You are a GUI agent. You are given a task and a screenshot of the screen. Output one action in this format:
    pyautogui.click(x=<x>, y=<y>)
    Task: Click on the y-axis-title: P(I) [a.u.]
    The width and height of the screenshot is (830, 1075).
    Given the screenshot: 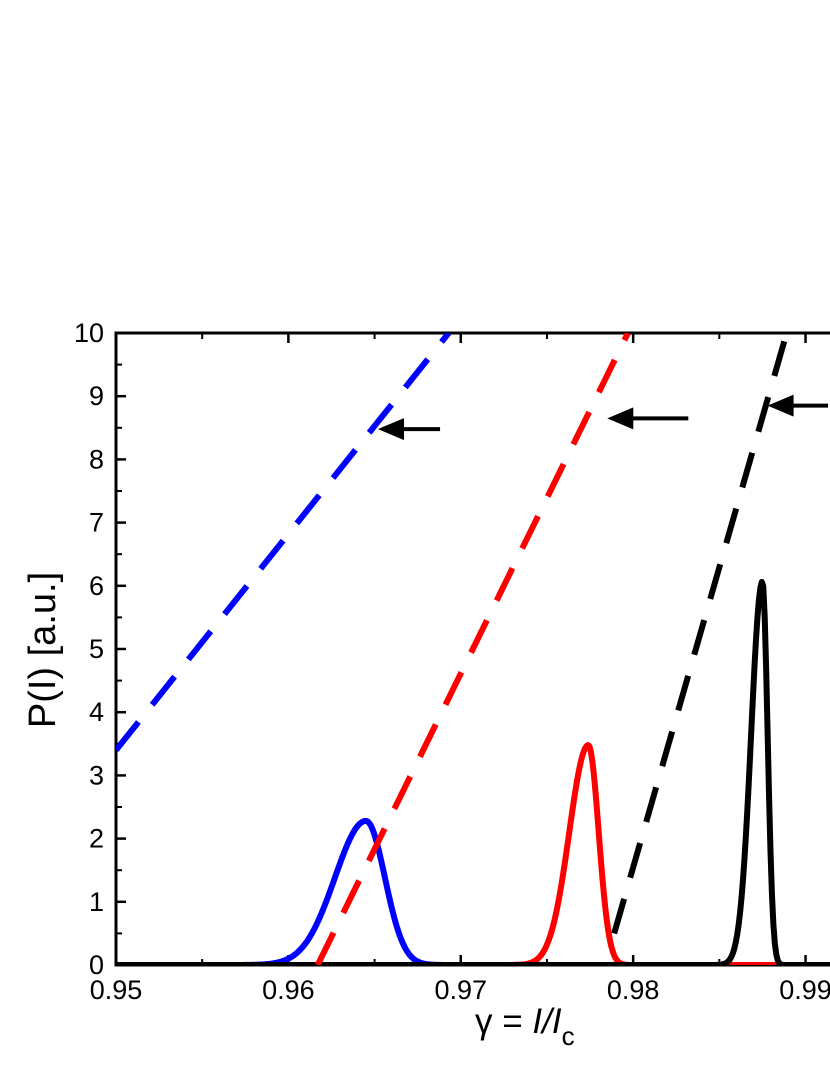 What is the action you would take?
    pyautogui.click(x=43, y=650)
    